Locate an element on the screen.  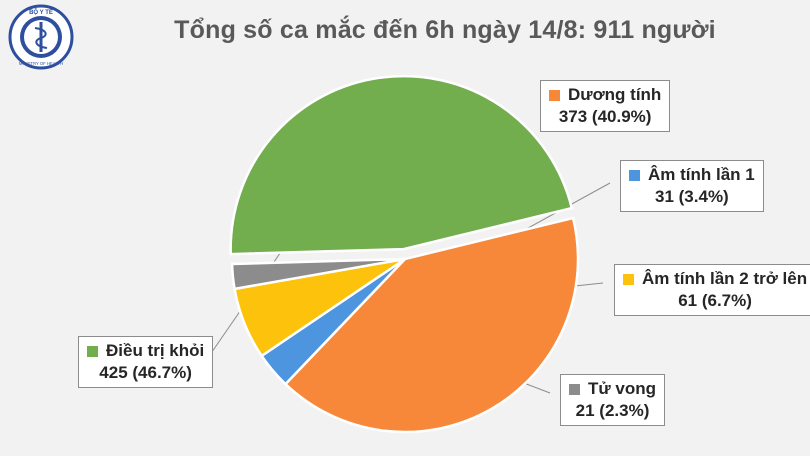
slice-value-label: 61 (6.7%) is located at coordinates (715, 300).